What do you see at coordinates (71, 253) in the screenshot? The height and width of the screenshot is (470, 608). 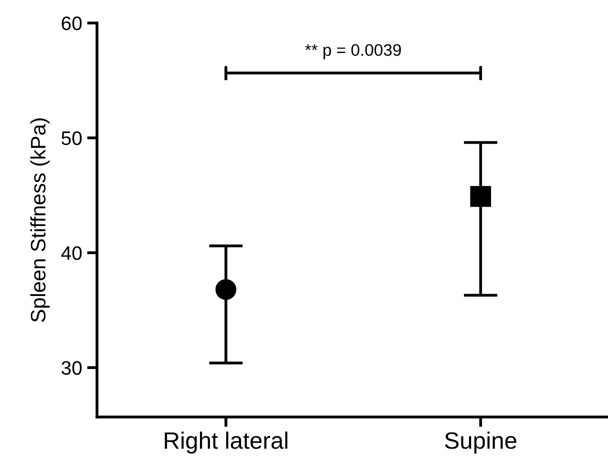 I see `y-tick-label: 40` at bounding box center [71, 253].